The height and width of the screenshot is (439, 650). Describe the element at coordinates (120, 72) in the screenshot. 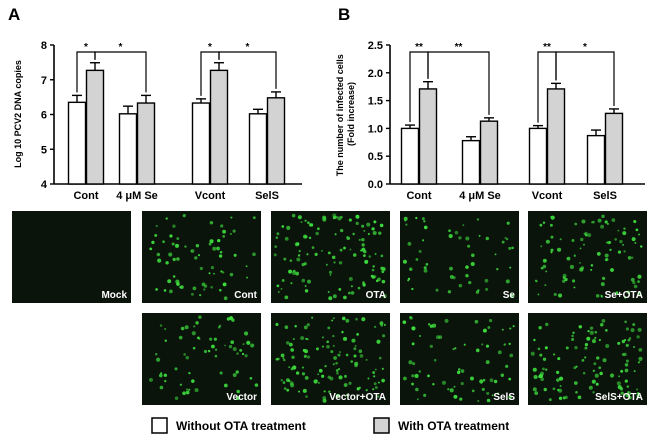

I see `chart-a-significance-bracket` at that location.